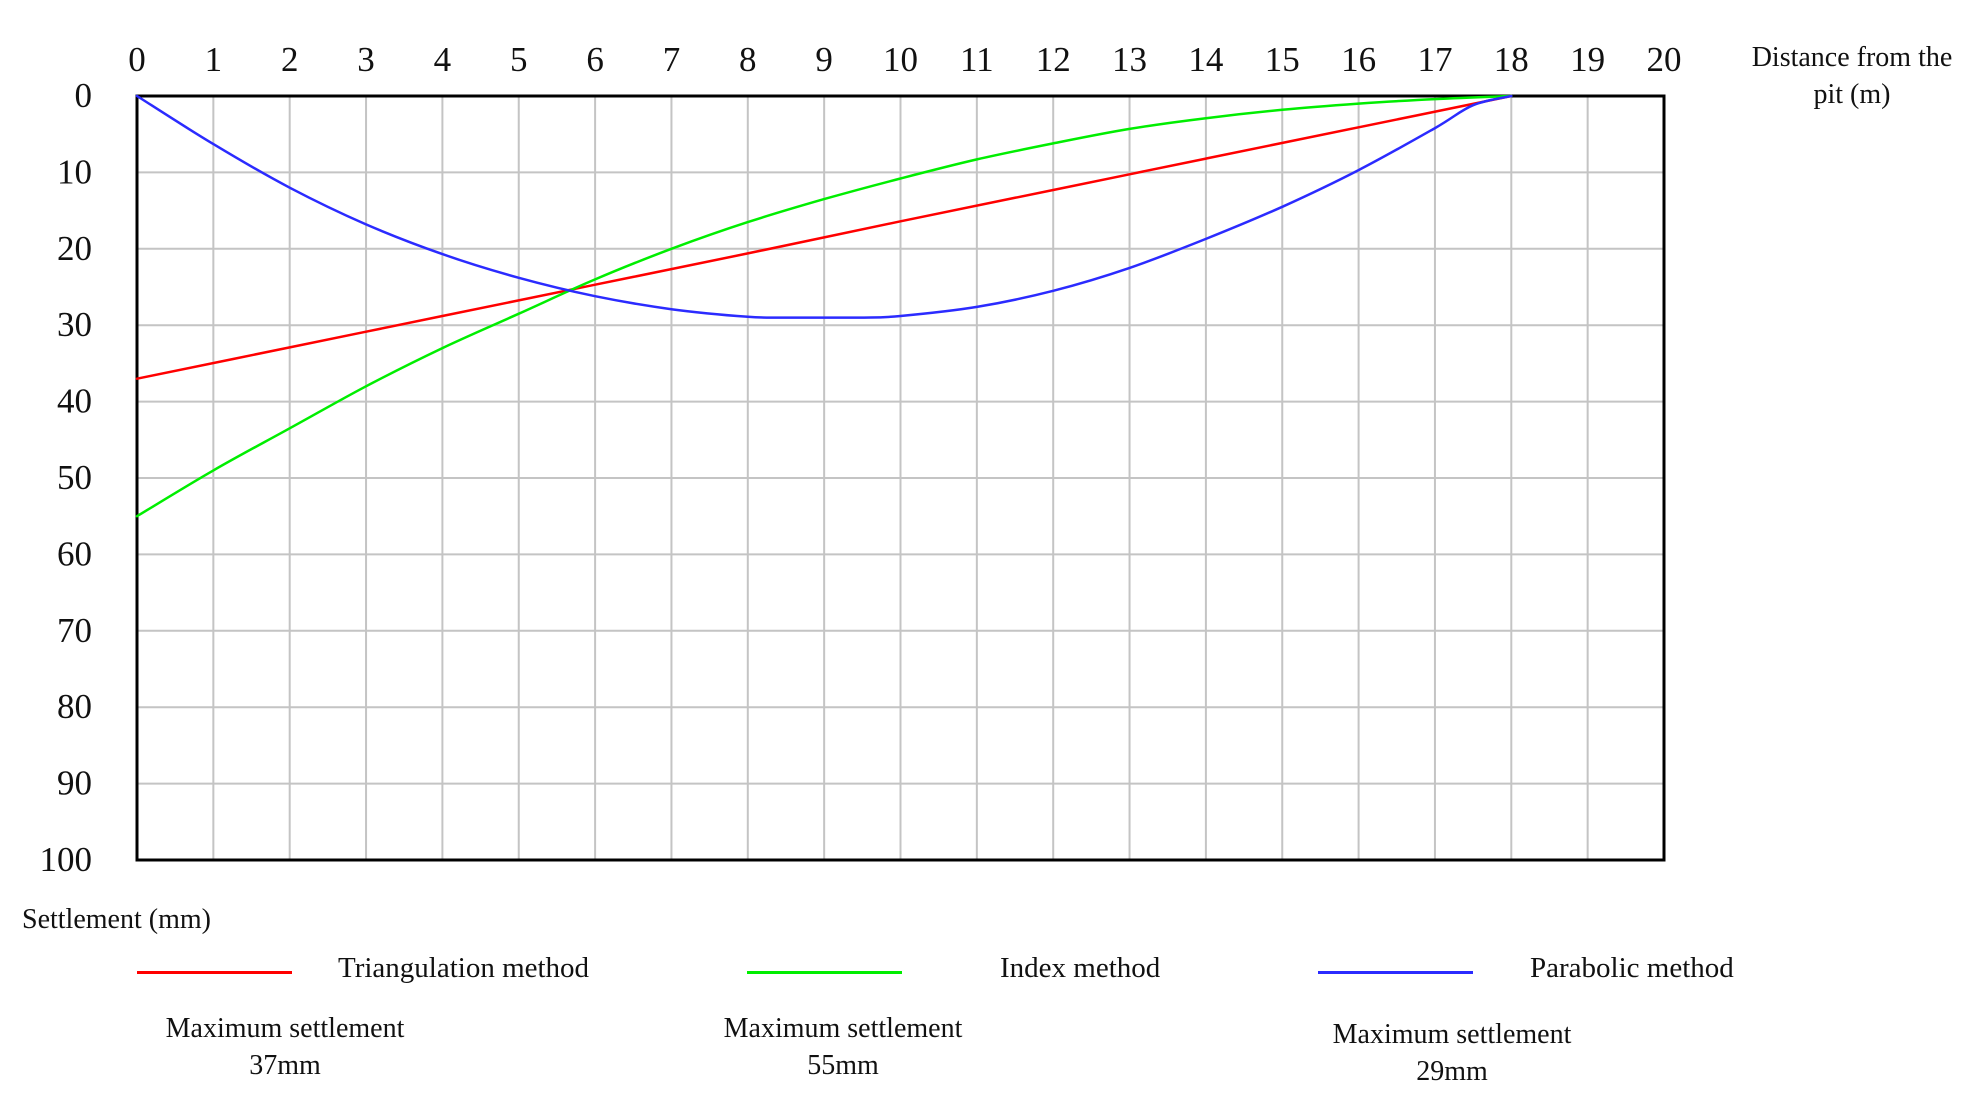 The width and height of the screenshot is (1979, 1109). What do you see at coordinates (366, 59) in the screenshot?
I see `x-tick-label: 3` at bounding box center [366, 59].